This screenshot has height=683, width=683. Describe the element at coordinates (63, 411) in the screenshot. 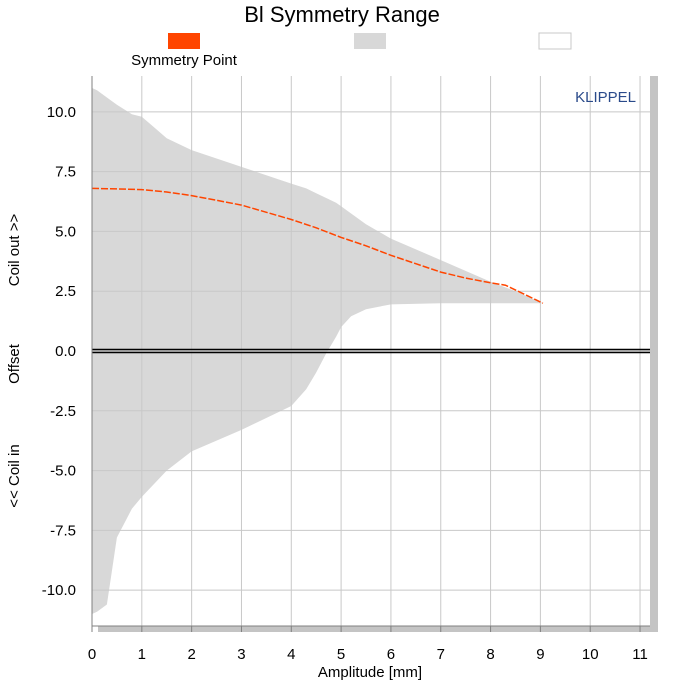

I see `y-tick-label: -2.5` at that location.